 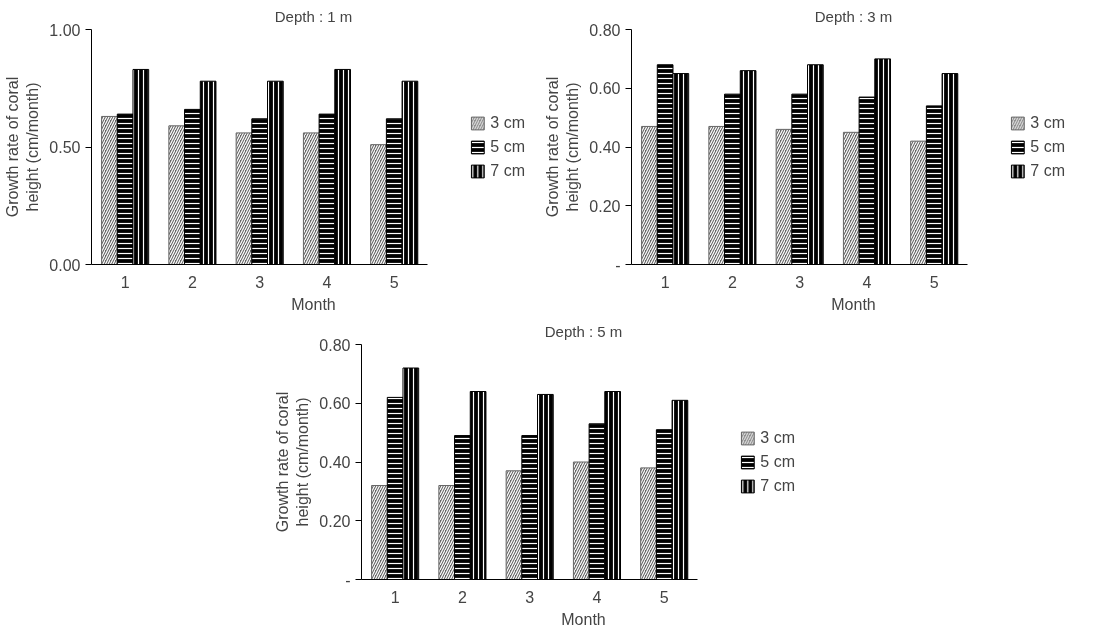 I want to click on chart-title: Depth : 1 m, so click(x=313, y=16).